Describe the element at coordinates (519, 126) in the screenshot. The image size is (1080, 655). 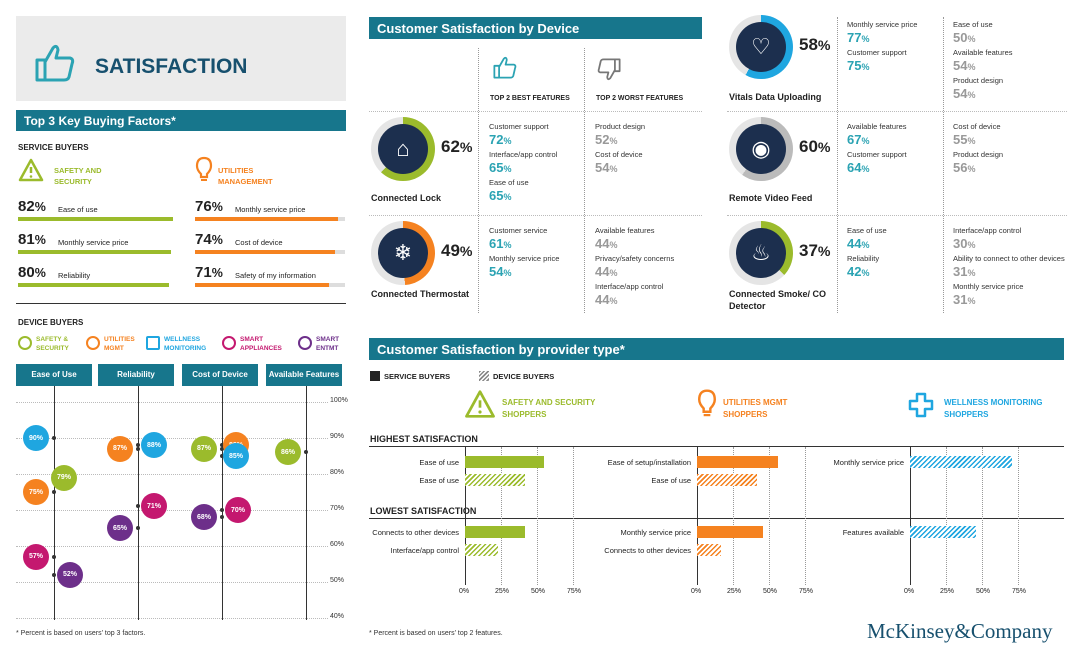
I see `best-feature-label: Customer support` at that location.